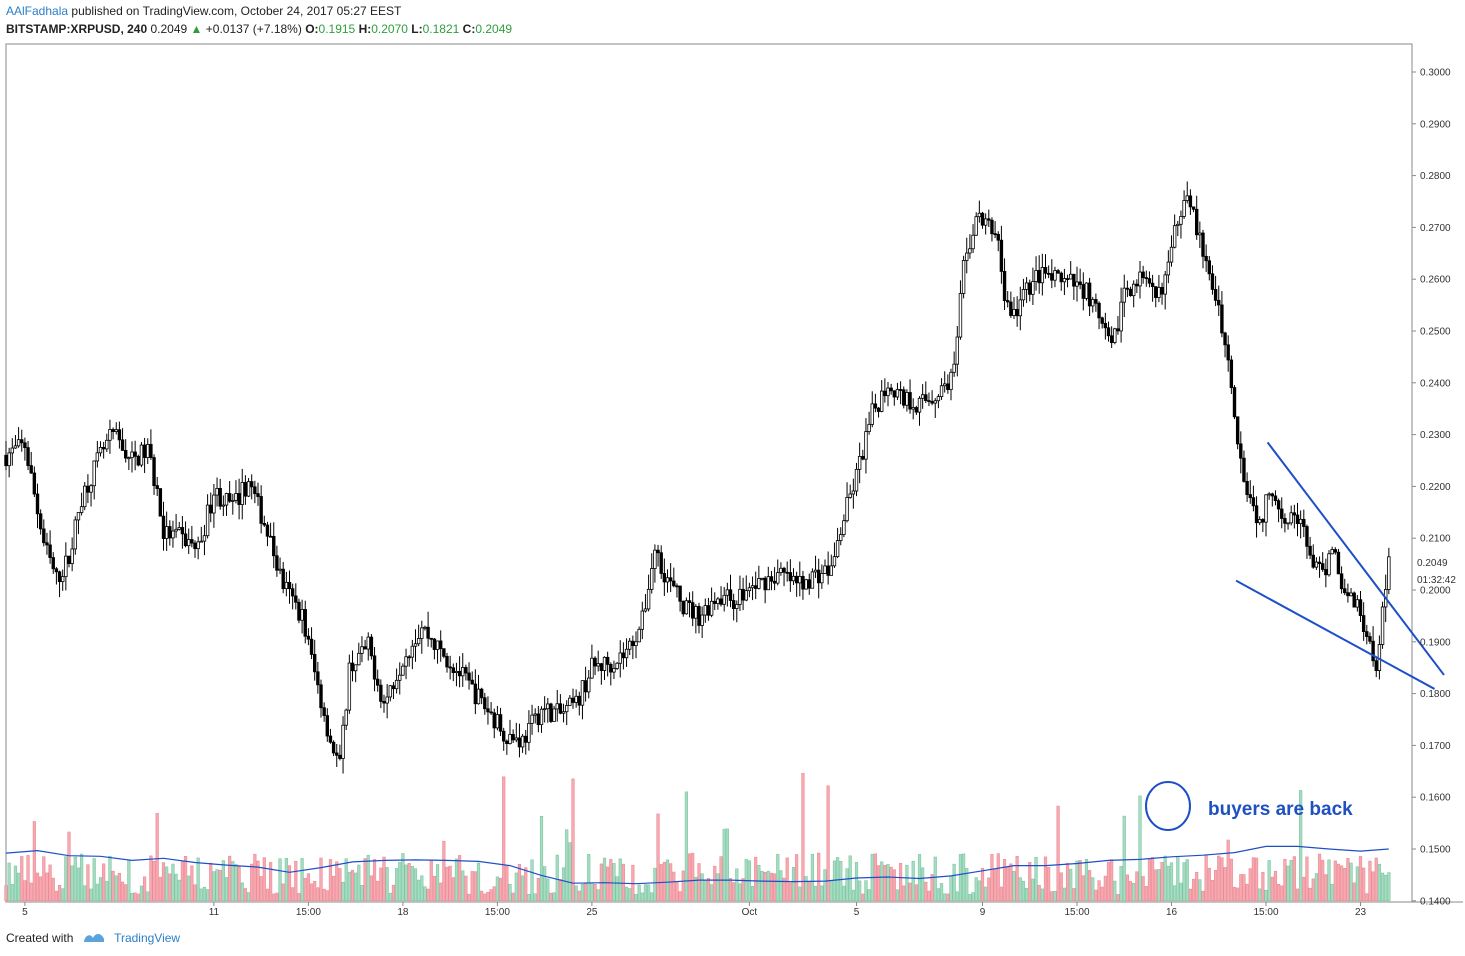 The image size is (1465, 956). I want to click on price-change: +0.0137 (+7.18%), so click(253, 29).